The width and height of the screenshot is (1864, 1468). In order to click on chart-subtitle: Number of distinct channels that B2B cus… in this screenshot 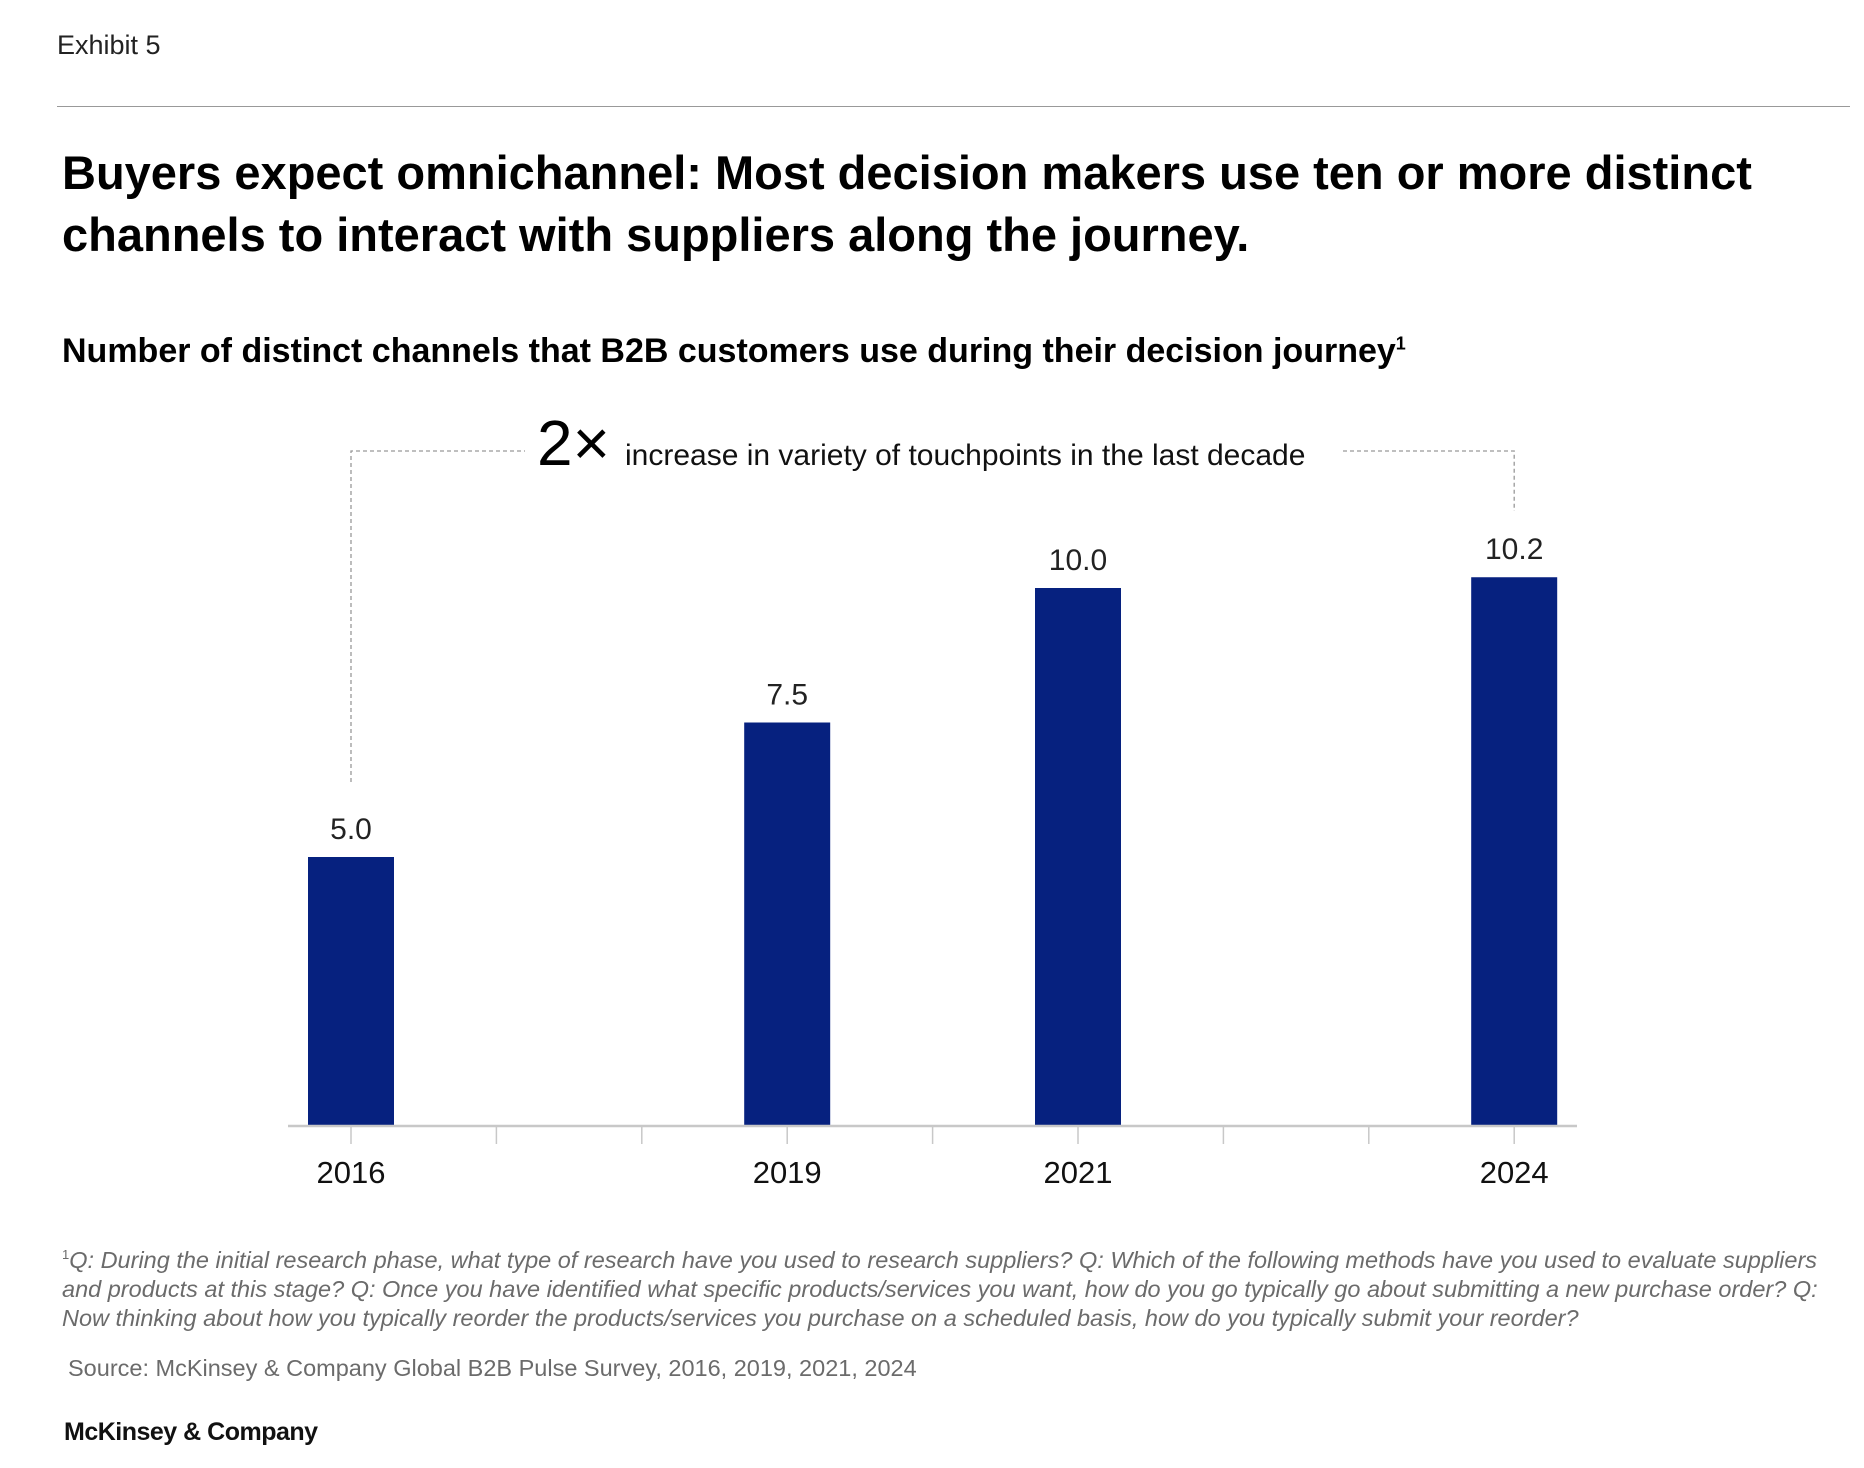, I will do `click(734, 351)`.